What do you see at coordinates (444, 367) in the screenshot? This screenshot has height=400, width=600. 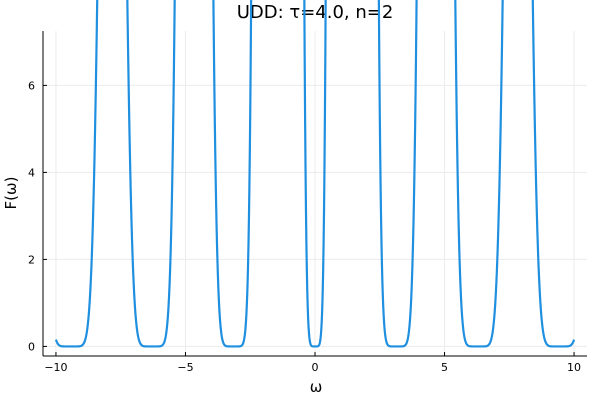 I see `x-tick-label: 5` at bounding box center [444, 367].